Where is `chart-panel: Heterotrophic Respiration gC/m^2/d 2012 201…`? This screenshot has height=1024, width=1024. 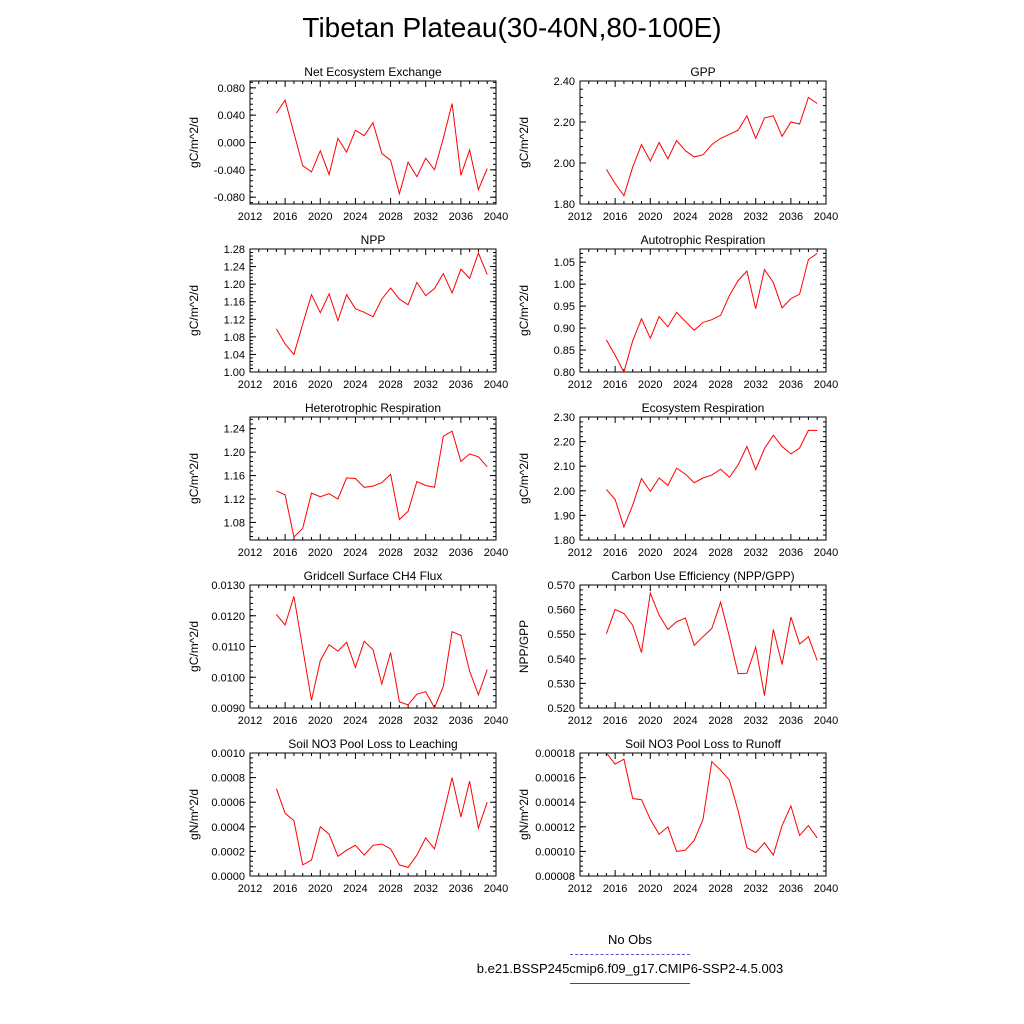
chart-panel: Heterotrophic Respiration gC/m^2/d 2012 201… is located at coordinates (347, 480).